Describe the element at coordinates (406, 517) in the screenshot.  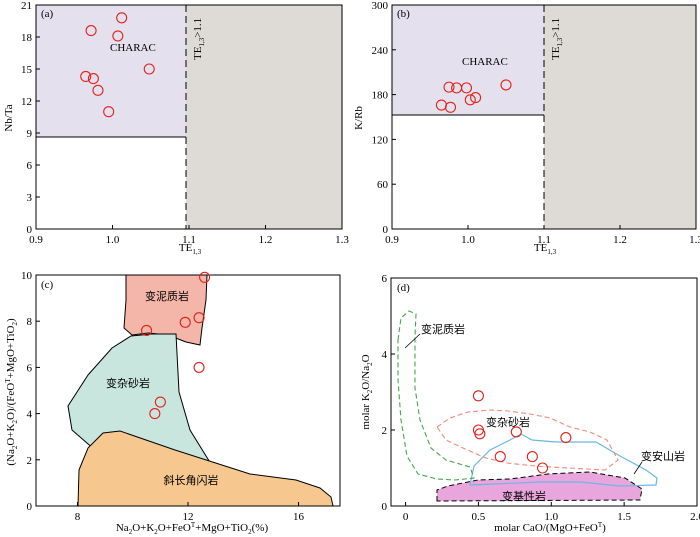
I see `x-tick-label: 0` at that location.